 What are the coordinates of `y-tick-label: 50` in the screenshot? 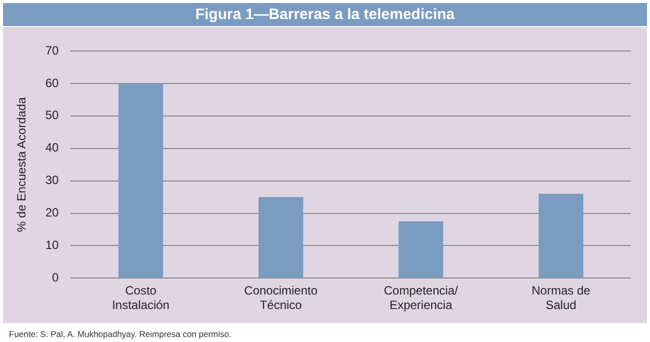 It's located at (52, 115).